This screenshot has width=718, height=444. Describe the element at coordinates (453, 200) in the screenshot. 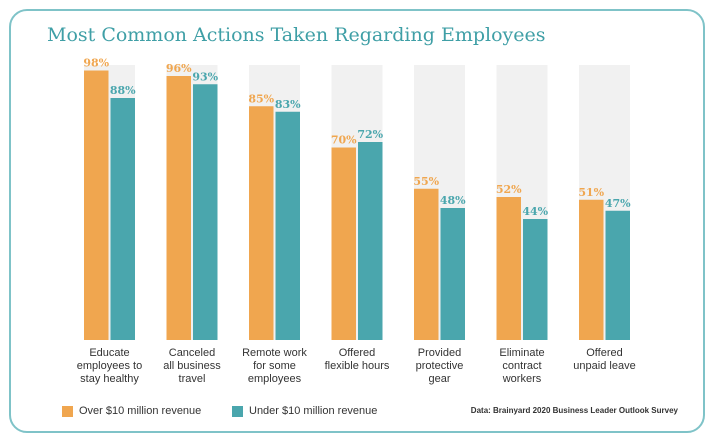

I see `data-label-under-10m-5: 48%` at that location.